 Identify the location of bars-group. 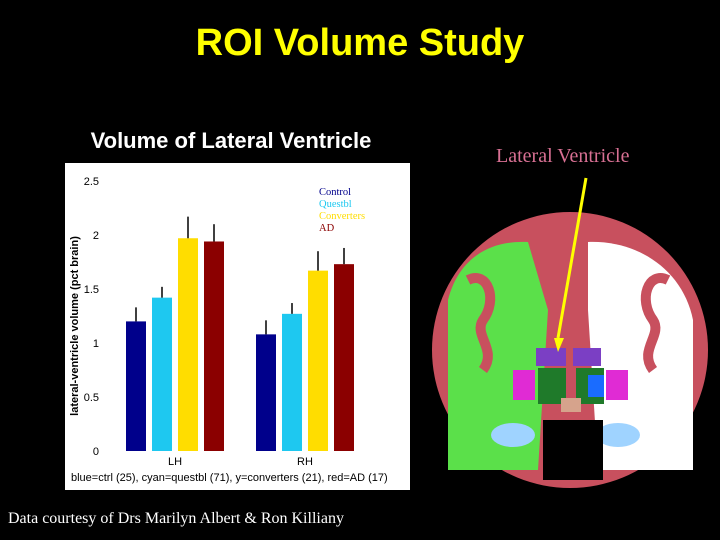
(240, 333).